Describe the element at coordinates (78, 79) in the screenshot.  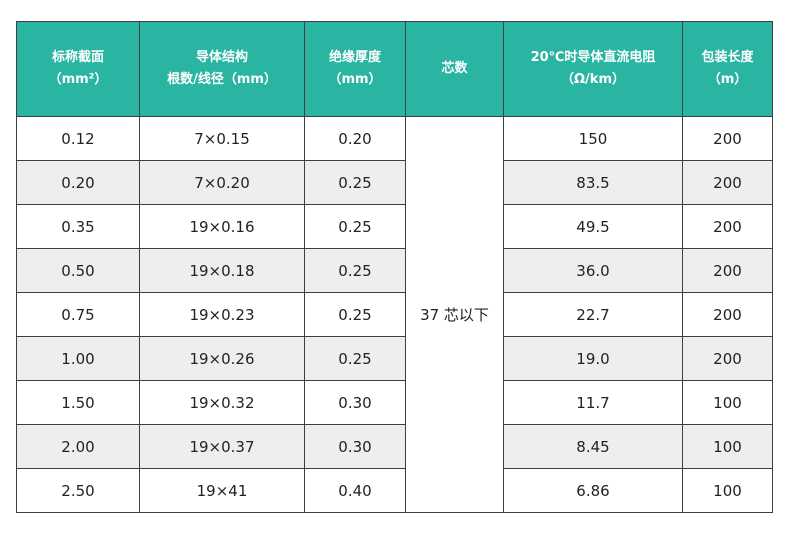
I see `header-nominal-section-unit: （mm²）` at that location.